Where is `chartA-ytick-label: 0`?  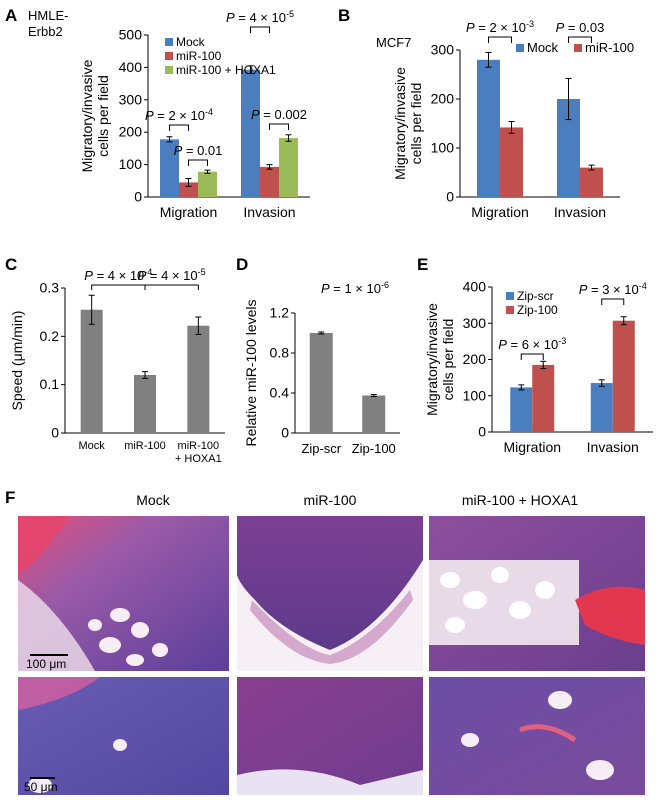
chartA-ytick-label: 0 is located at coordinates (138, 197).